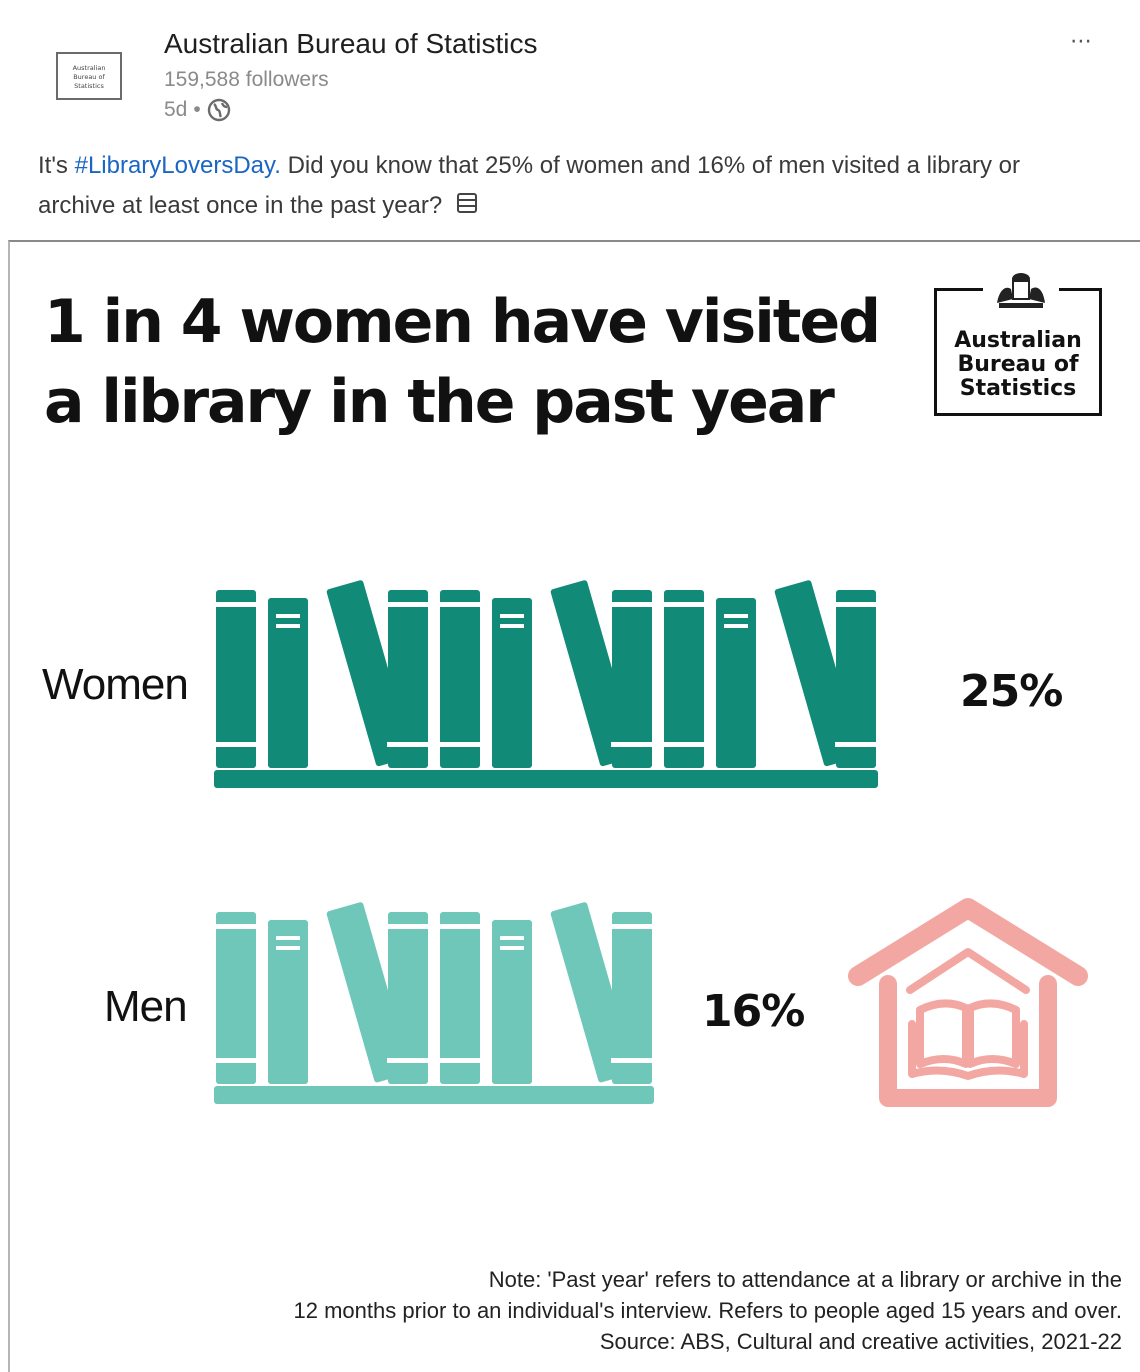 The height and width of the screenshot is (1372, 1140). I want to click on women-label: Women, so click(115, 684).